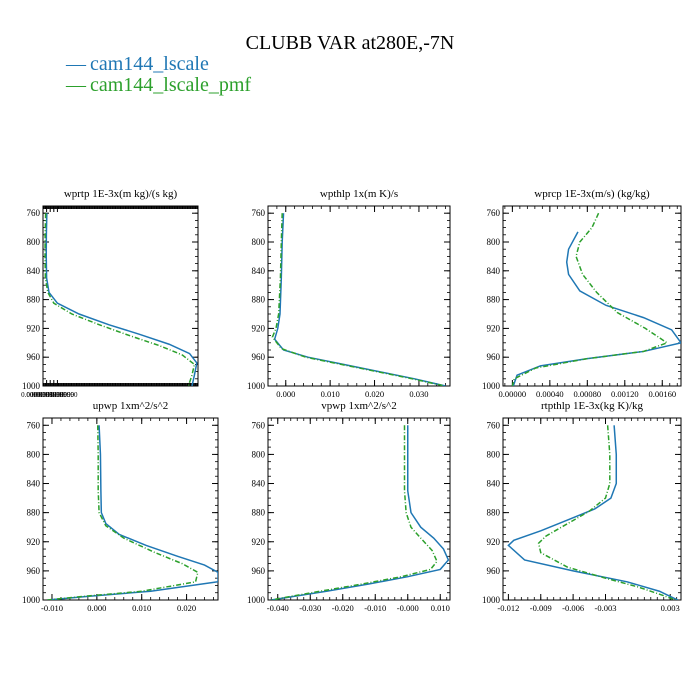 The height and width of the screenshot is (700, 700). Describe the element at coordinates (278, 608) in the screenshot. I see `x-tick-label: -0.040` at that location.